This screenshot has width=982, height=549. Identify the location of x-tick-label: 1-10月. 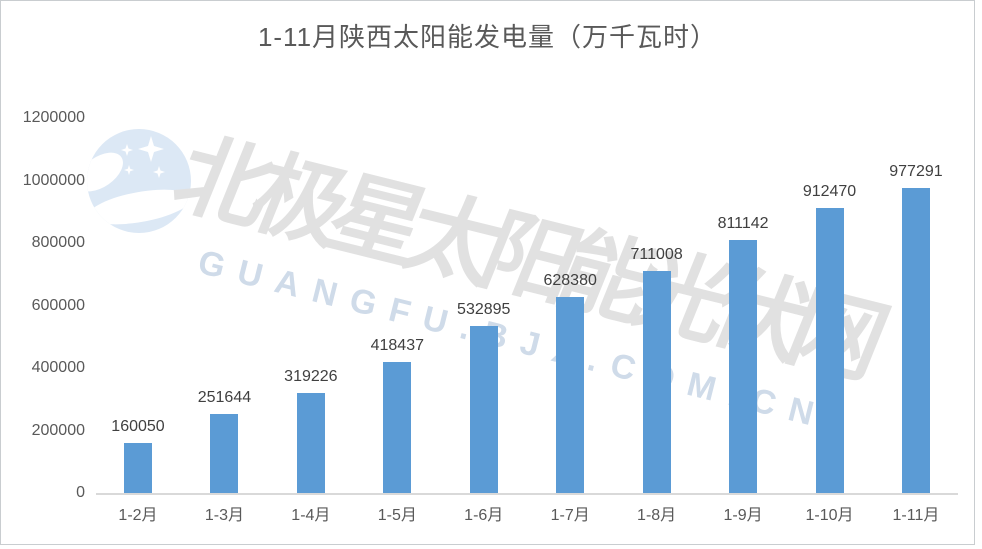
(829, 515).